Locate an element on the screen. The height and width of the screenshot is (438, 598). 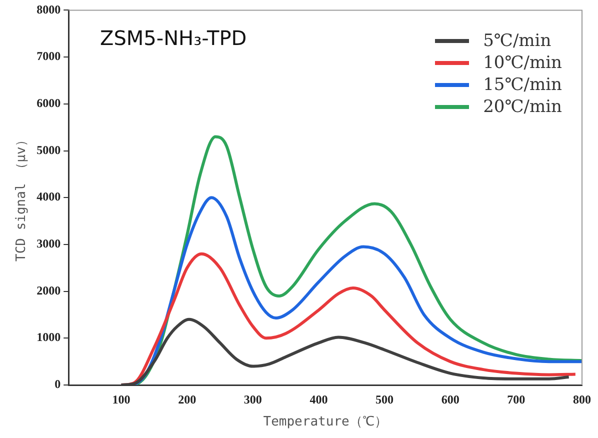
x-tick-label: 200 is located at coordinates (187, 399).